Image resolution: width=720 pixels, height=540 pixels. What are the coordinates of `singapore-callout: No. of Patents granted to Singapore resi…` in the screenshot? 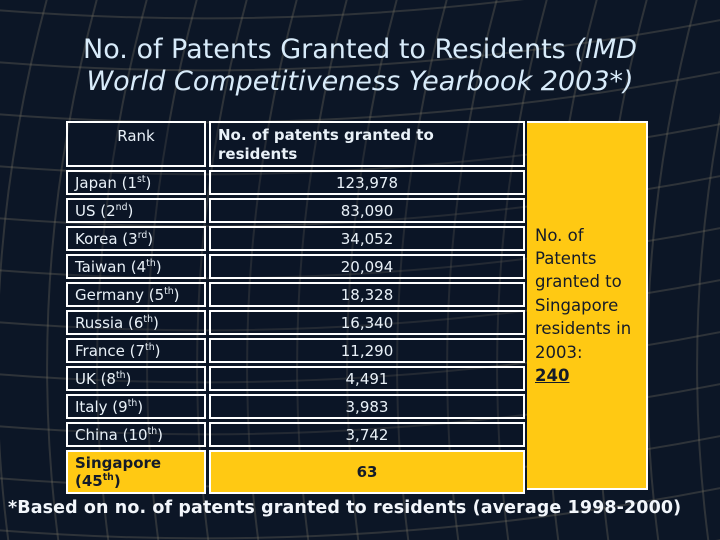 It's located at (587, 305).